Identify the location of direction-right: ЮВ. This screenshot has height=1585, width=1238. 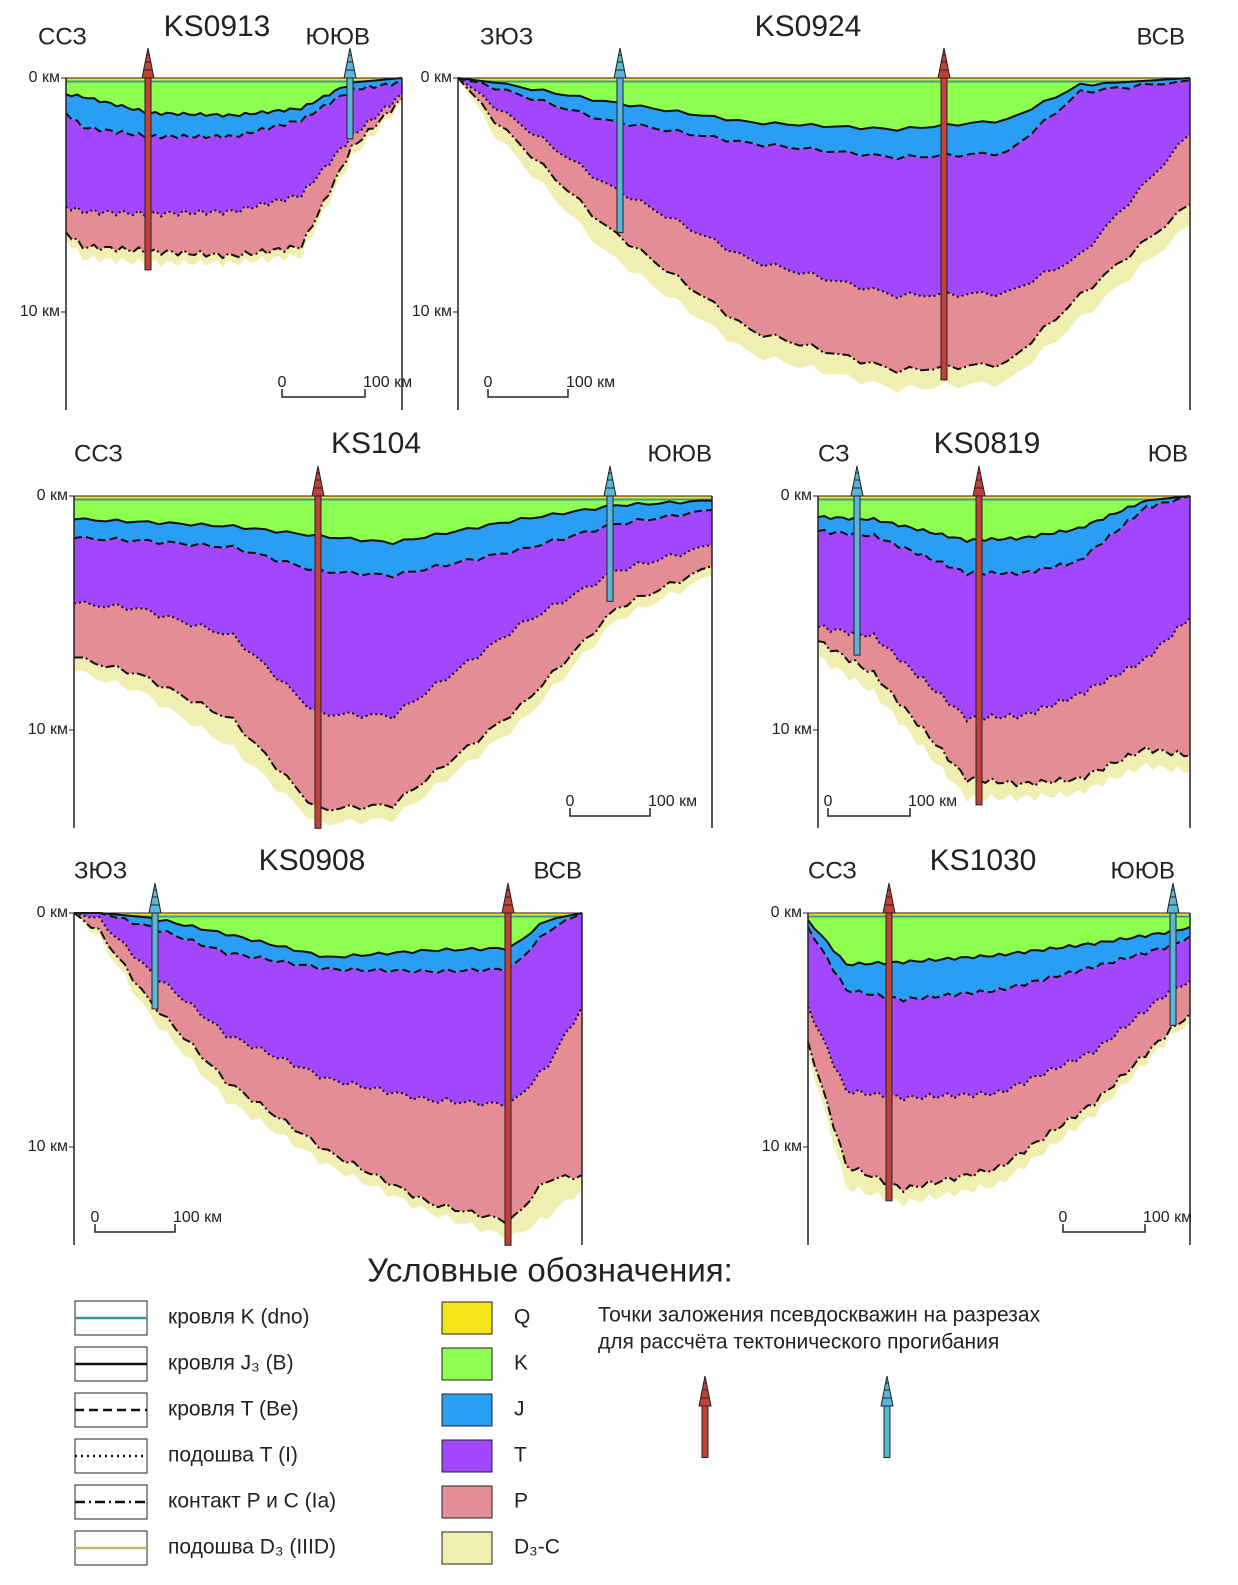
(1168, 453).